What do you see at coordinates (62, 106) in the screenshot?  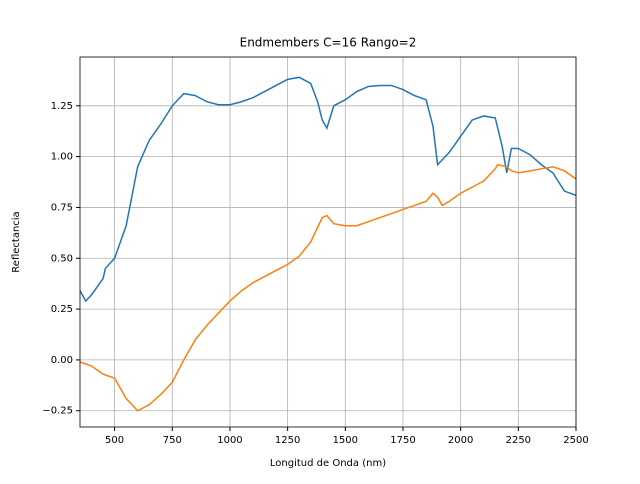 I see `y-tick-label: 1.25` at bounding box center [62, 106].